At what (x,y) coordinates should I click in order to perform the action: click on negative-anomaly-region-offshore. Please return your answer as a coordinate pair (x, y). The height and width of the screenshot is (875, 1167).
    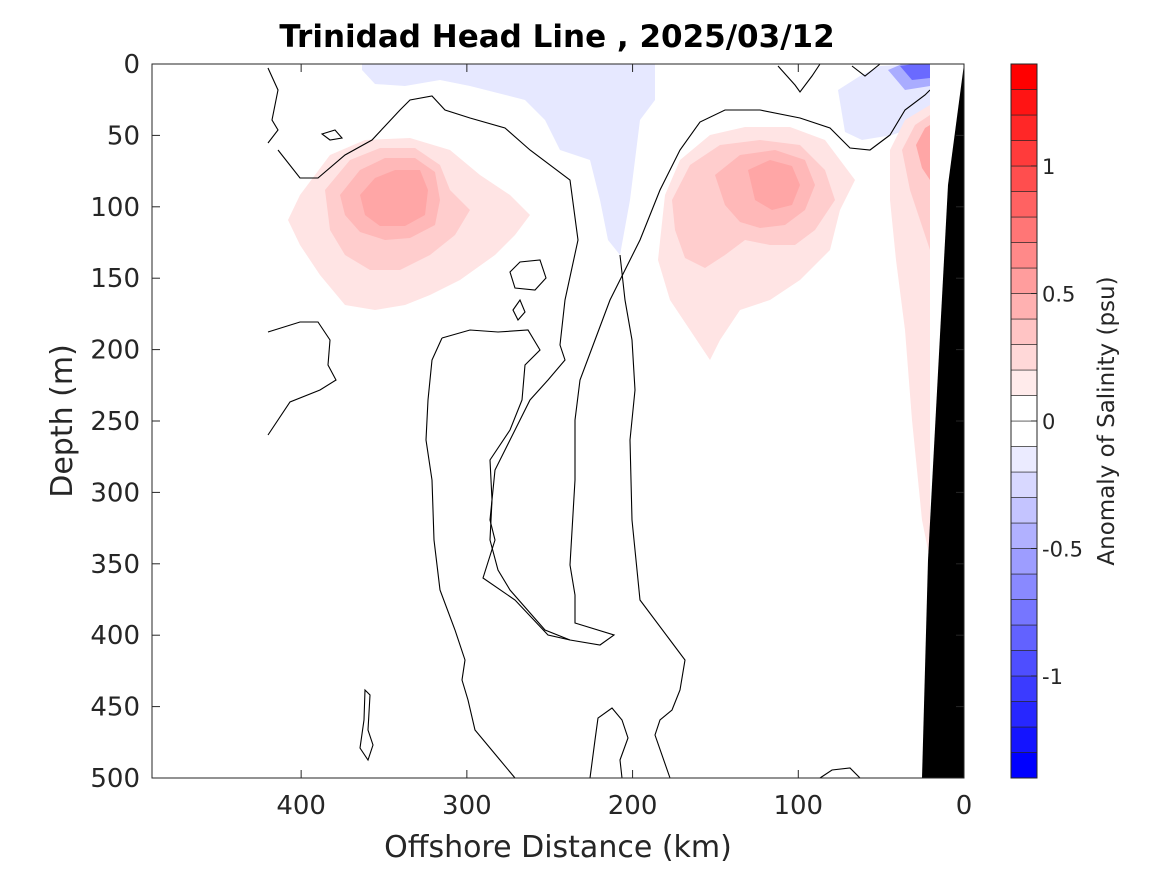
    Looking at the image, I should click on (508, 159).